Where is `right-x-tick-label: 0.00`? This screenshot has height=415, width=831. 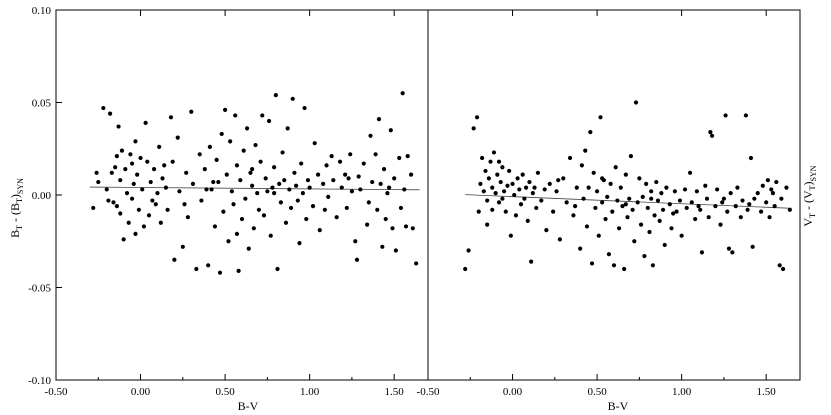
right-x-tick-label: 0.00 is located at coordinates (513, 392).